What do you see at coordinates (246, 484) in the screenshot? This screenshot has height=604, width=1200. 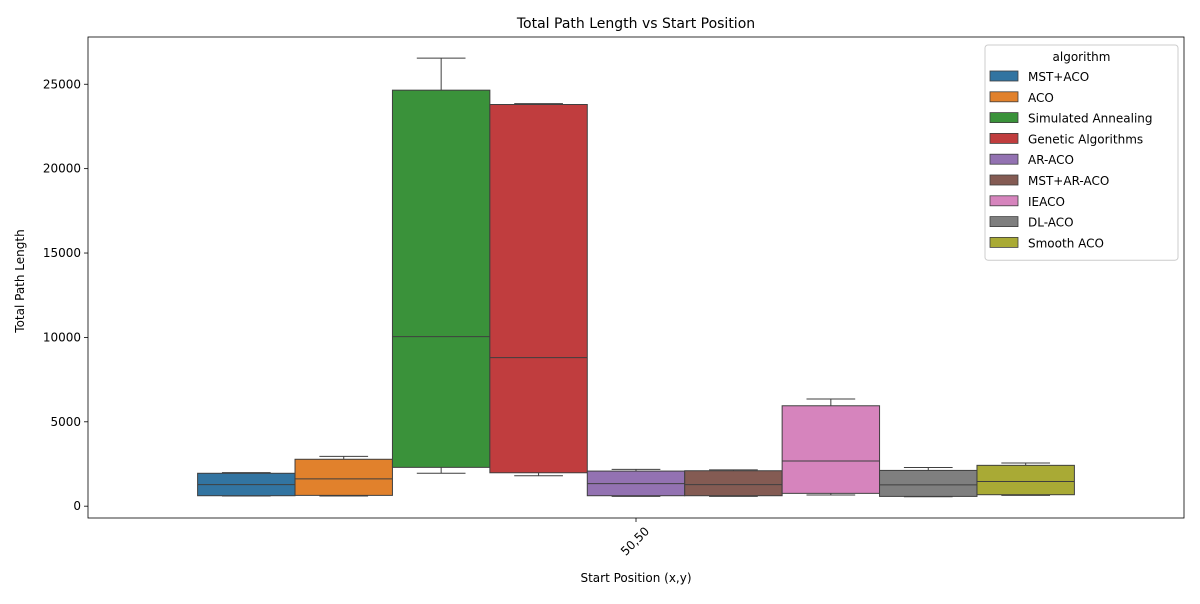 I see `box-mst-aco` at bounding box center [246, 484].